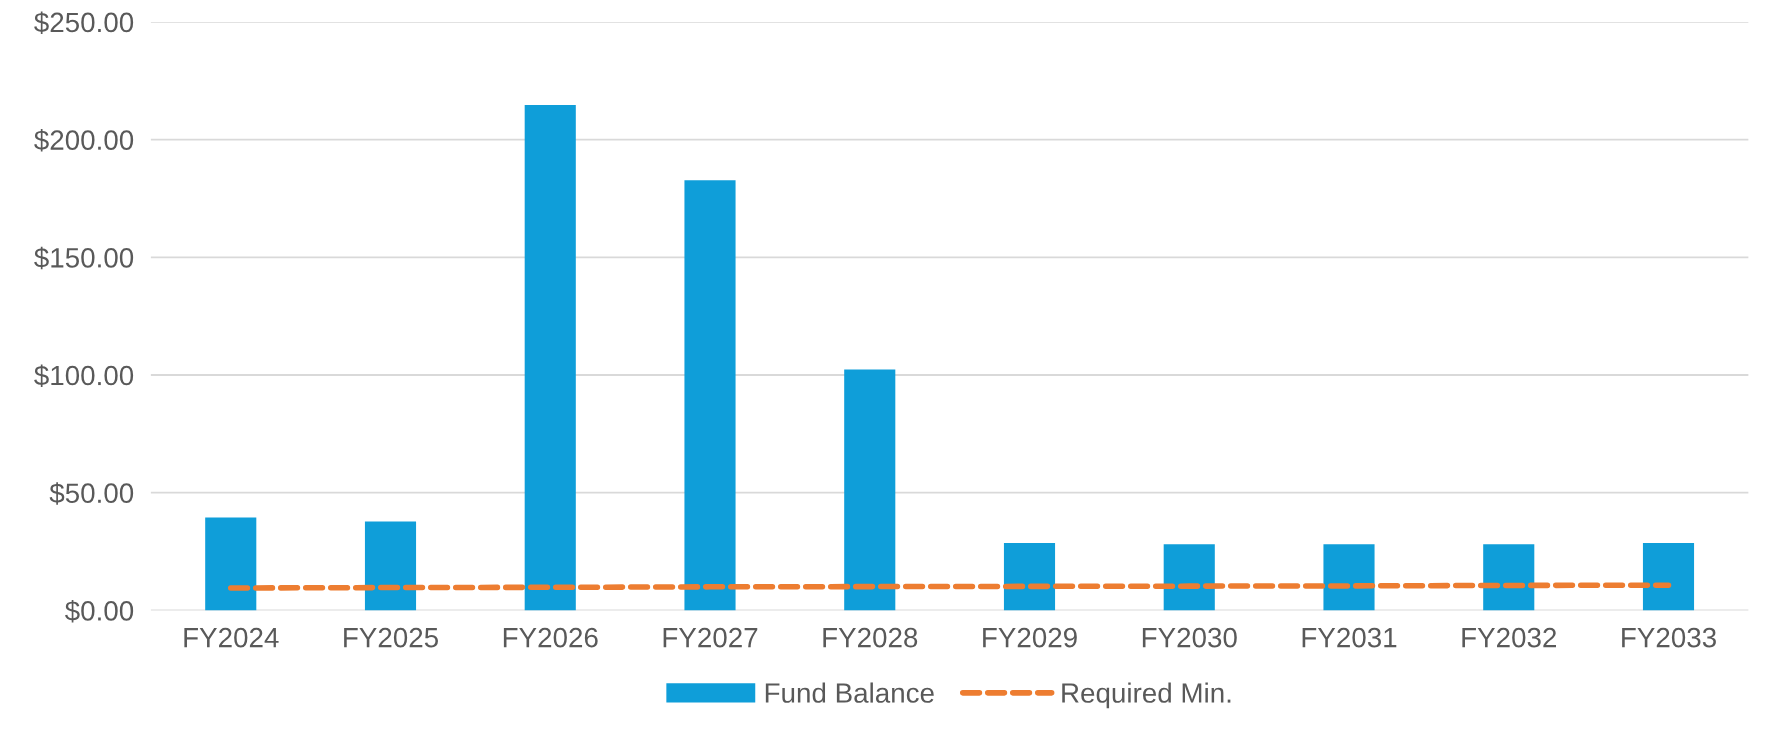 The image size is (1775, 731). I want to click on x-tick-label: FY2028, so click(870, 637).